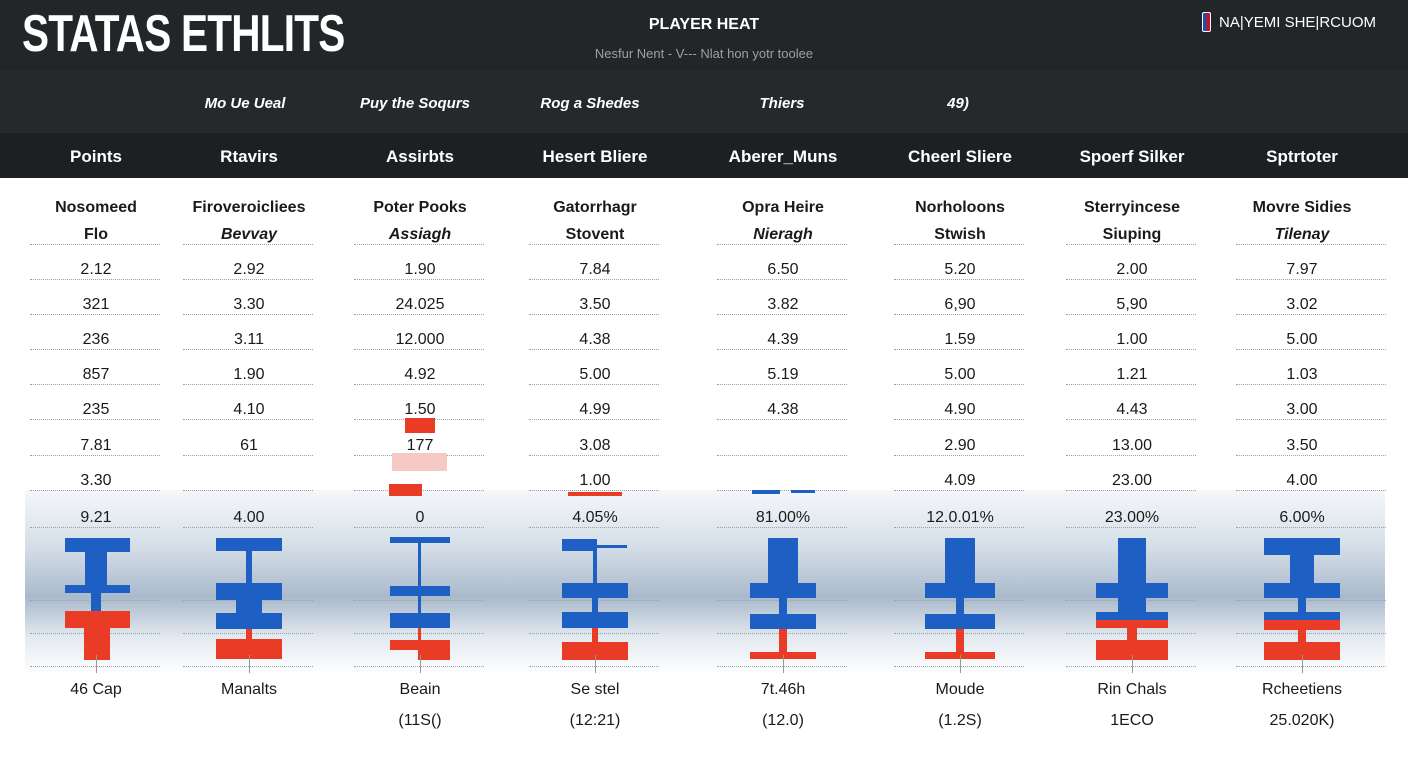  What do you see at coordinates (249, 269) in the screenshot?
I see `stat-value: 2.92` at bounding box center [249, 269].